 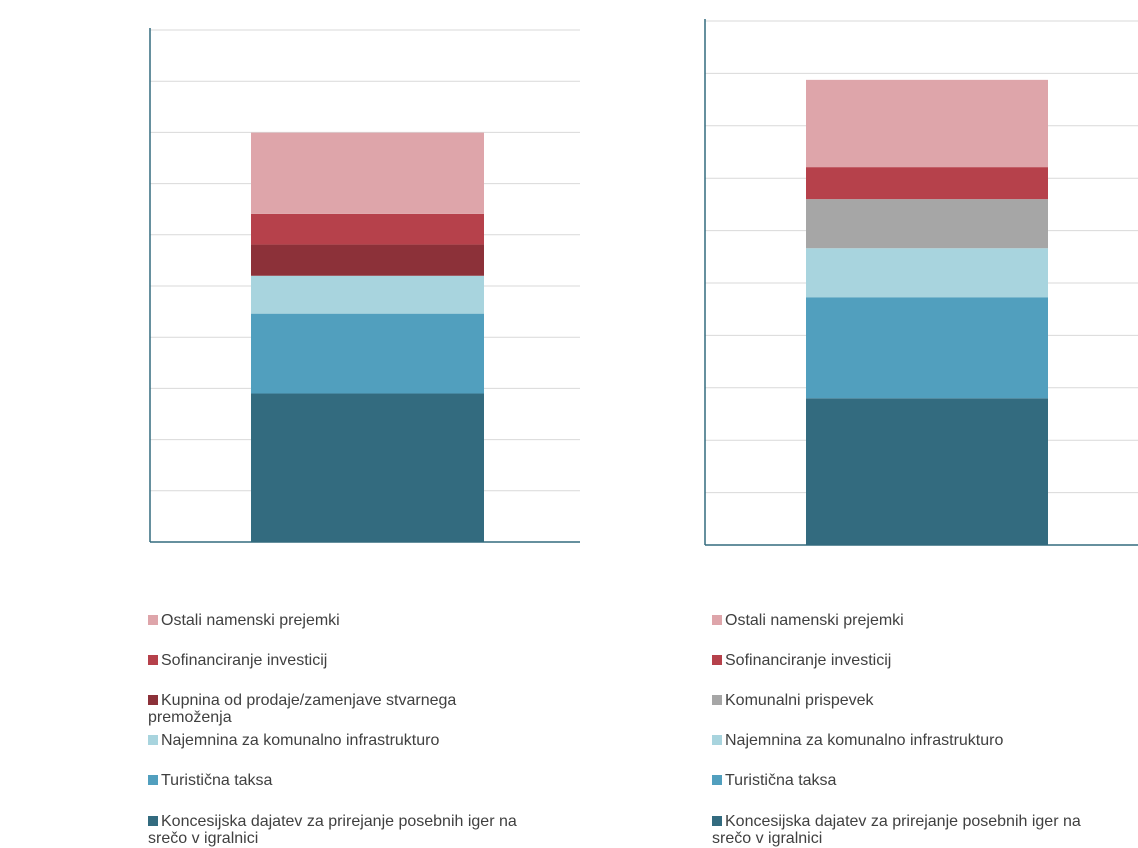 I want to click on legend-label: Kupnina od prodaje/zamenjave stvarnega, so click(x=309, y=700).